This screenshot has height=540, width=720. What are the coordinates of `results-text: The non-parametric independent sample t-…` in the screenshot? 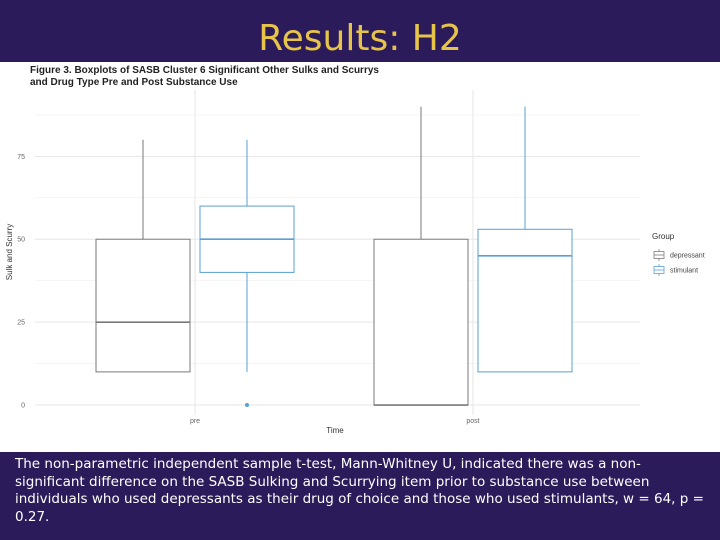 It's located at (359, 490).